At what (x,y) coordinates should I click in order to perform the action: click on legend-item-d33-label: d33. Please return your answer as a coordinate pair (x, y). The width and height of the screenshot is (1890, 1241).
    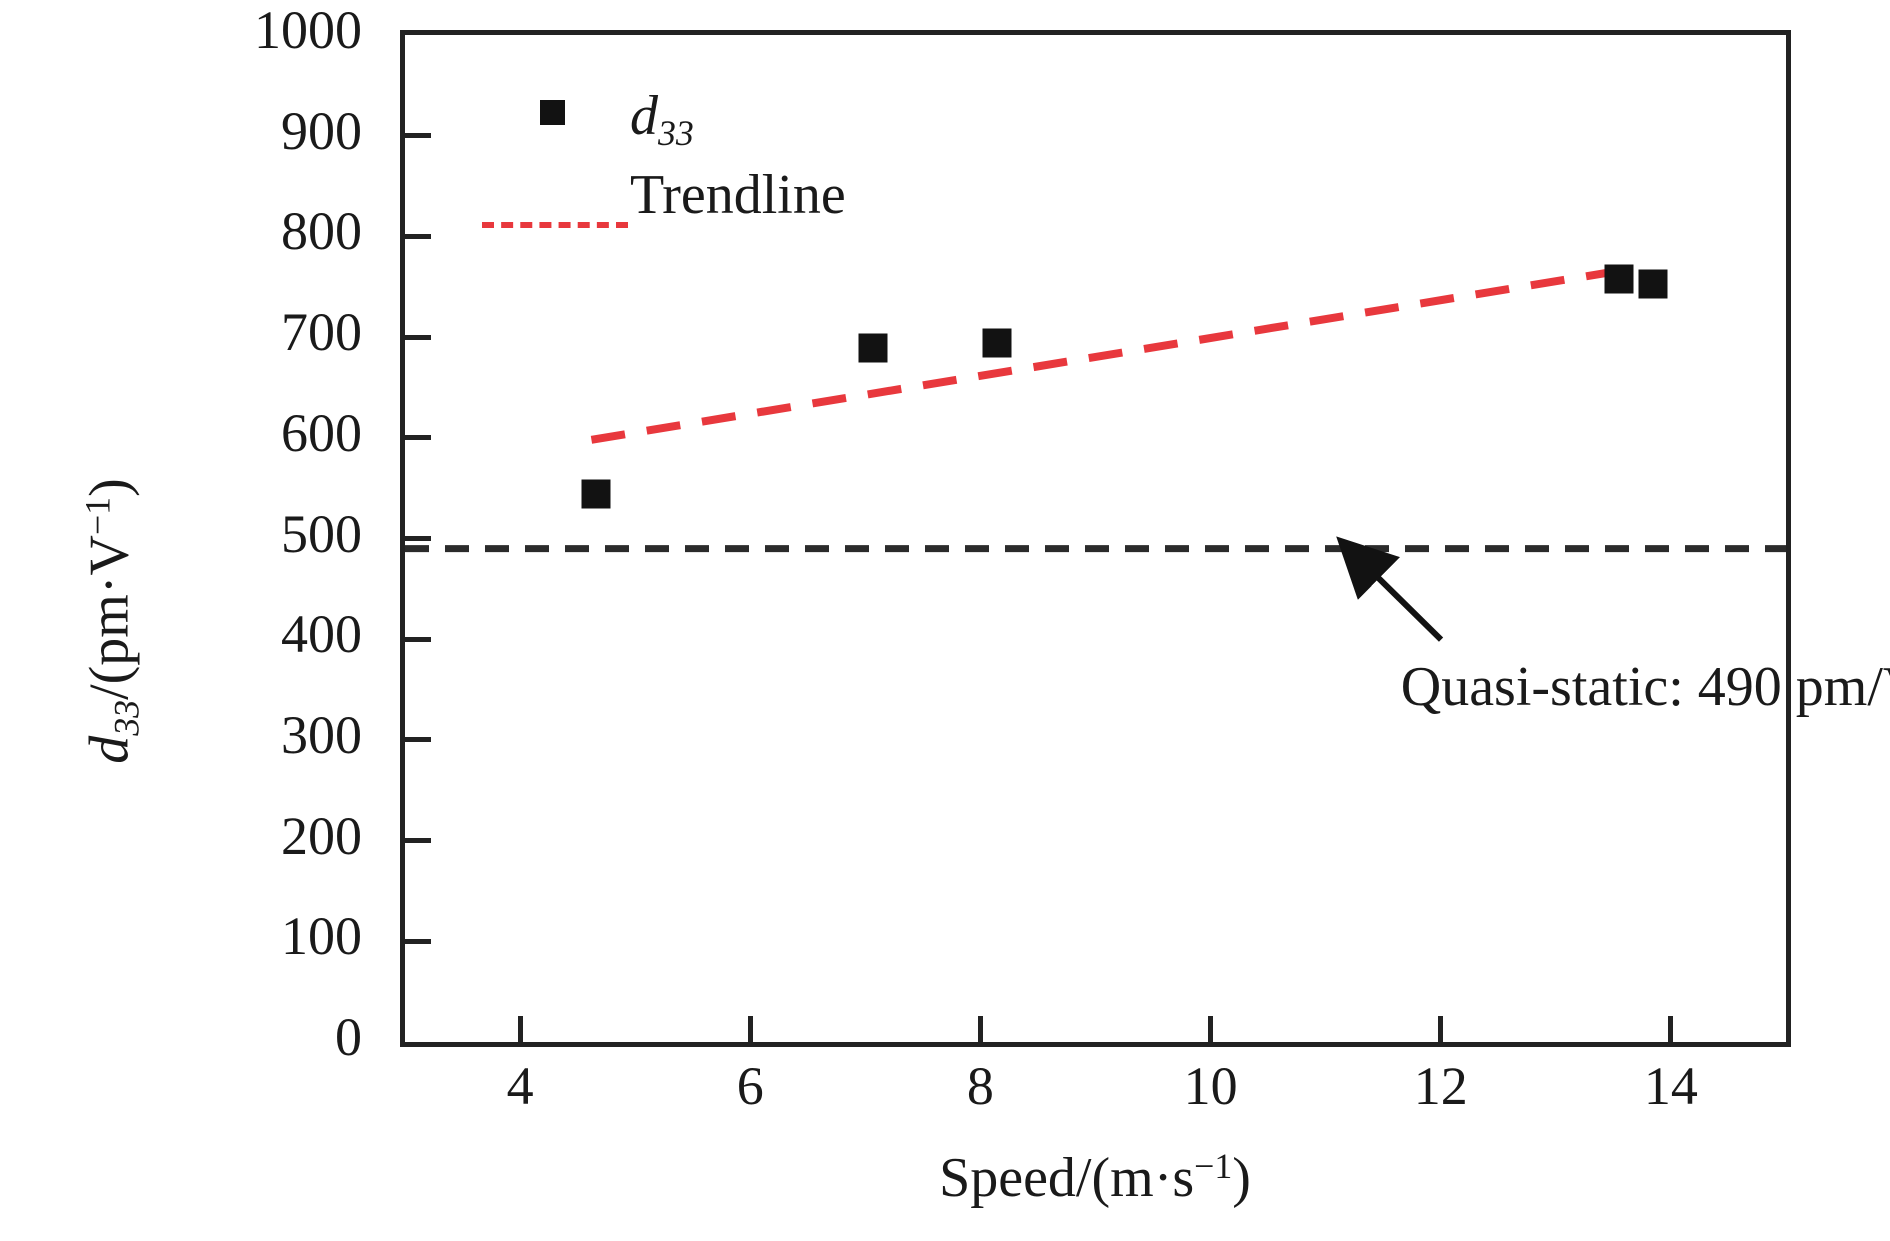
    Looking at the image, I should click on (662, 119).